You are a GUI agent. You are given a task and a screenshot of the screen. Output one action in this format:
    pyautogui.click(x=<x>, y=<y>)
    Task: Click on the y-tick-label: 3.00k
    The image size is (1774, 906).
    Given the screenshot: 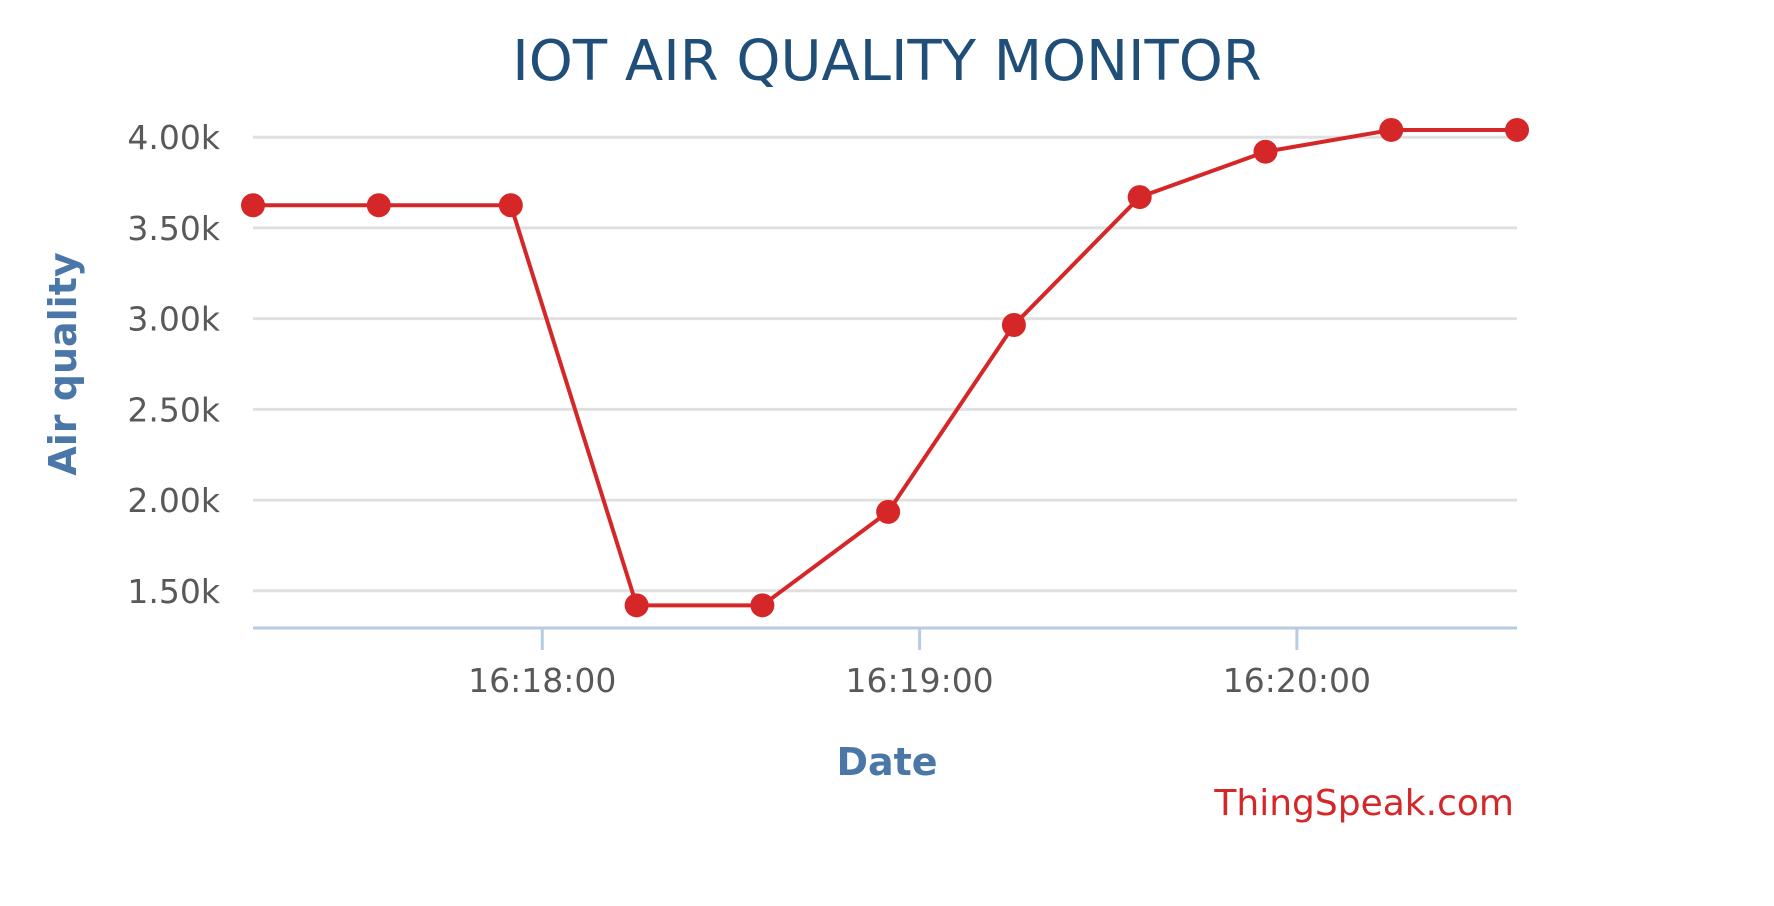 What is the action you would take?
    pyautogui.click(x=173, y=319)
    